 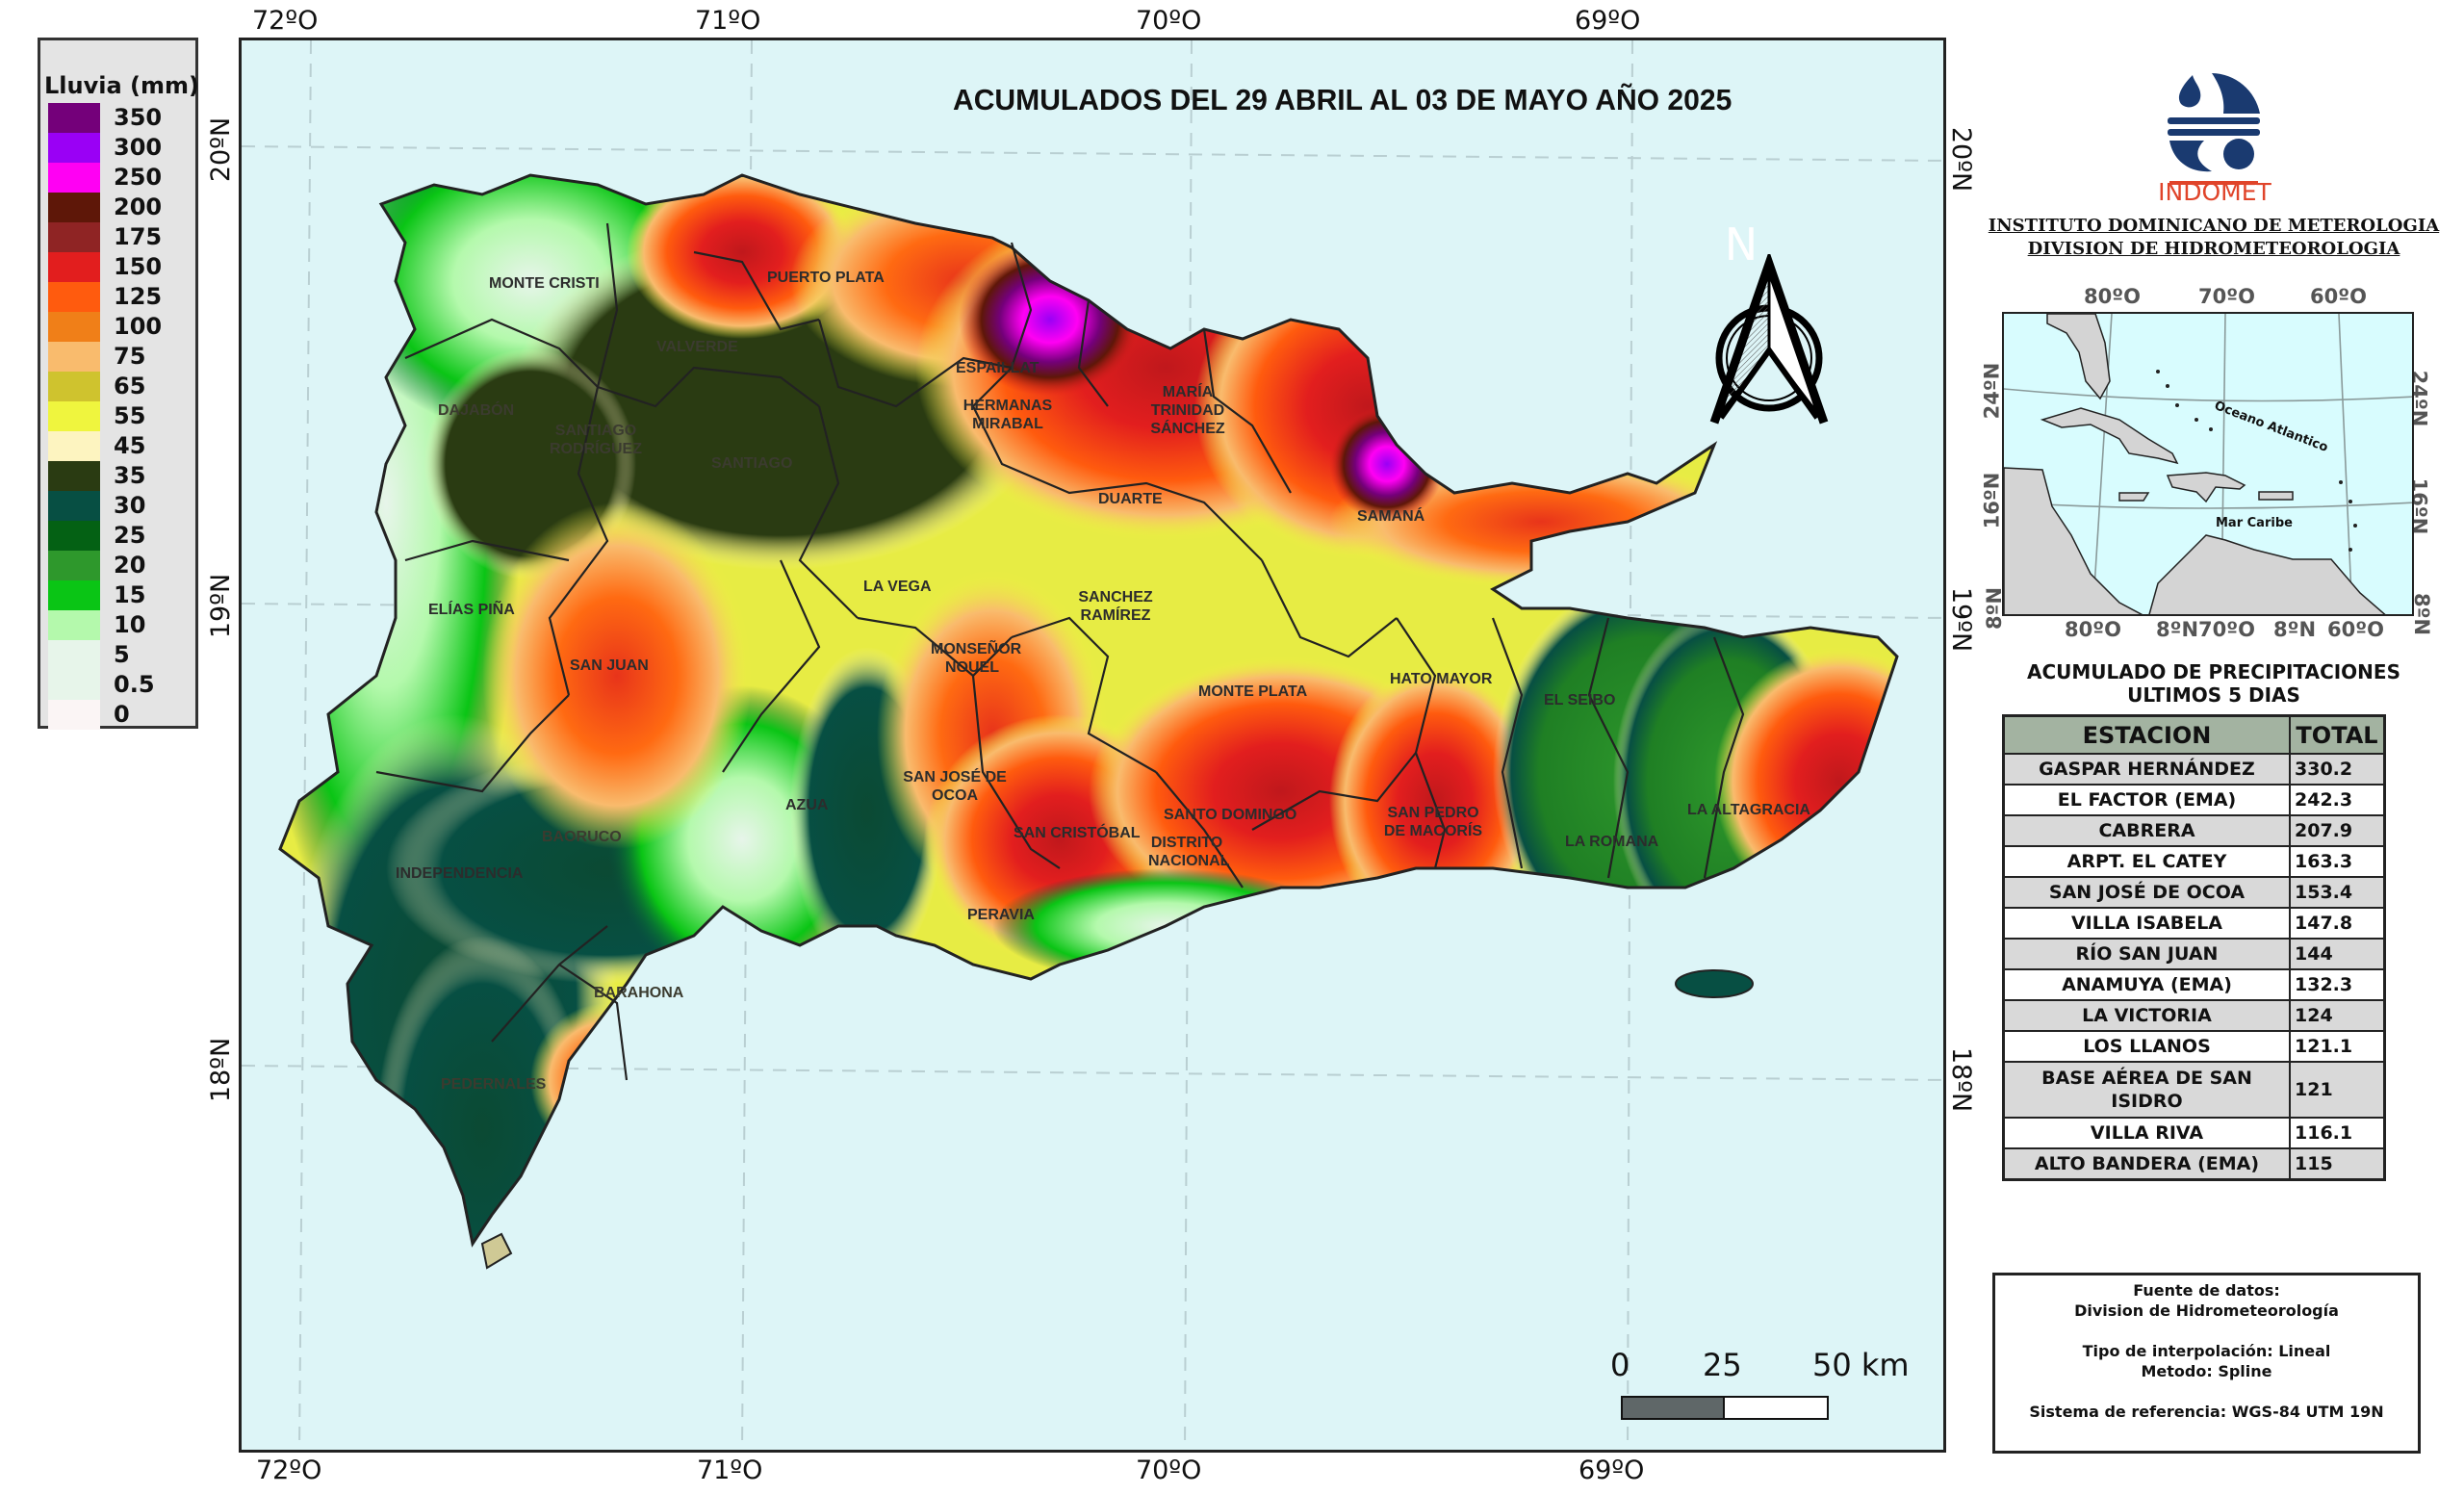 I want to click on table-row: EL FACTOR (EMA) 242.3, so click(x=2194, y=800).